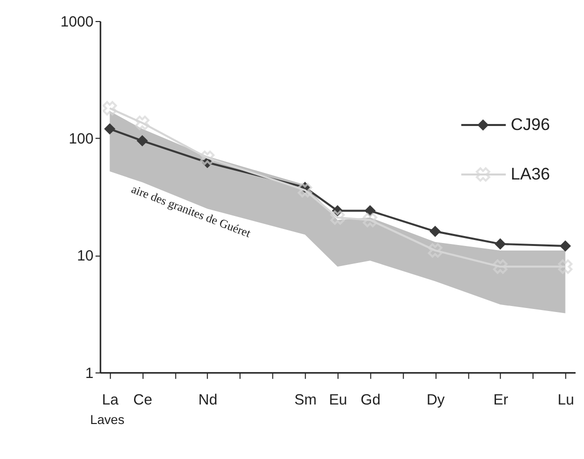  I want to click on legend-label: LA36, so click(530, 174).